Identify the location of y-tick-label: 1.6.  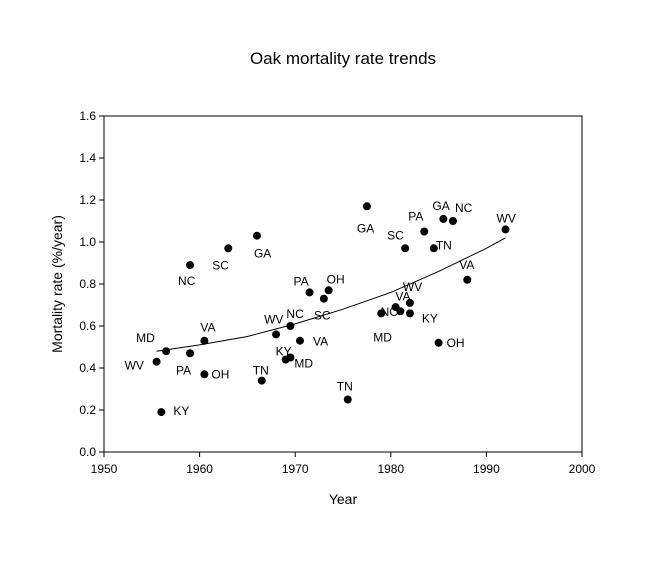
(87, 116).